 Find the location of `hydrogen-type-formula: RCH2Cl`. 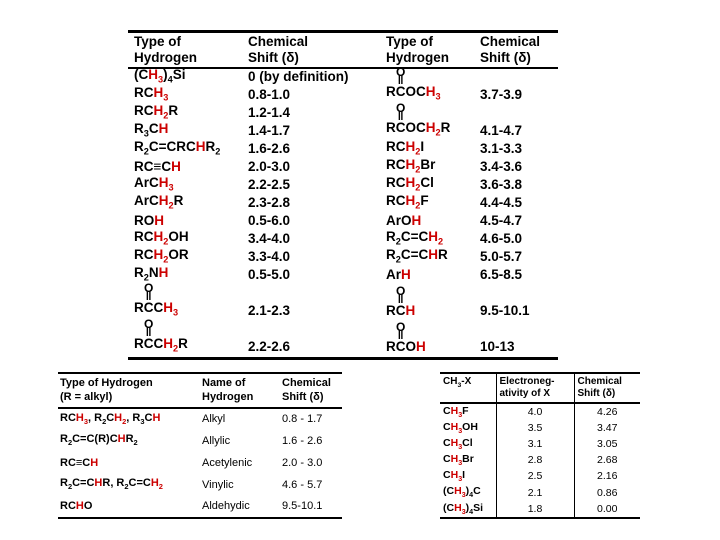

hydrogen-type-formula: RCH2Cl is located at coordinates (410, 184).